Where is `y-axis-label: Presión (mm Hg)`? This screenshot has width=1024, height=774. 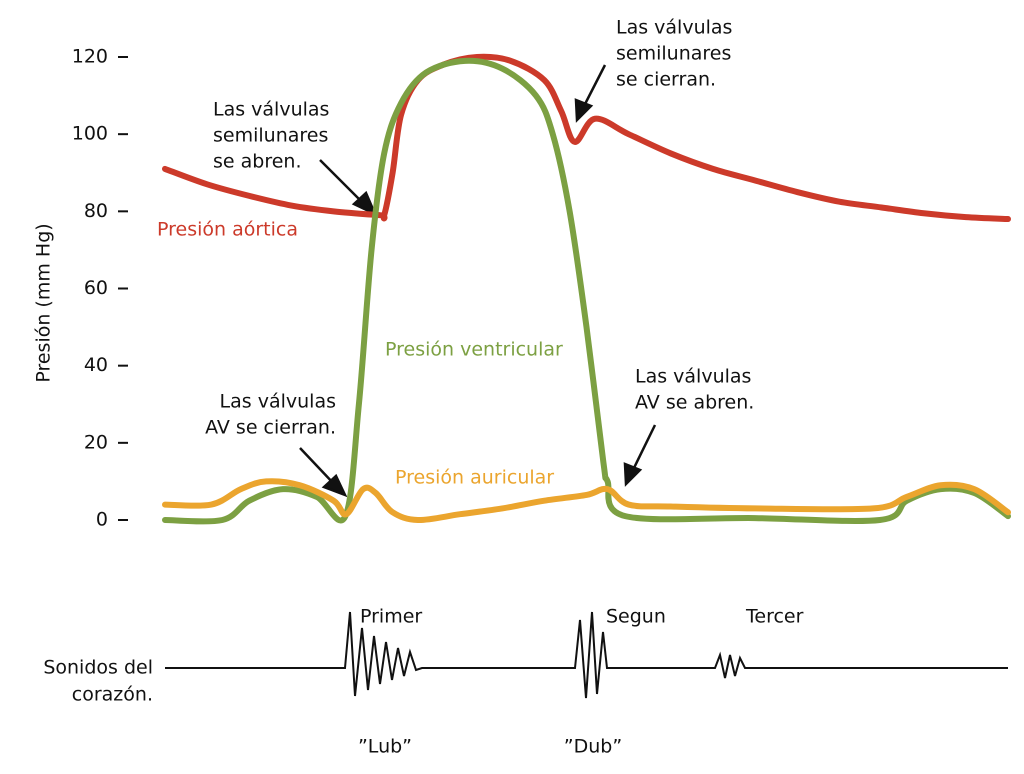
y-axis-label: Presión (mm Hg) is located at coordinates (44, 302).